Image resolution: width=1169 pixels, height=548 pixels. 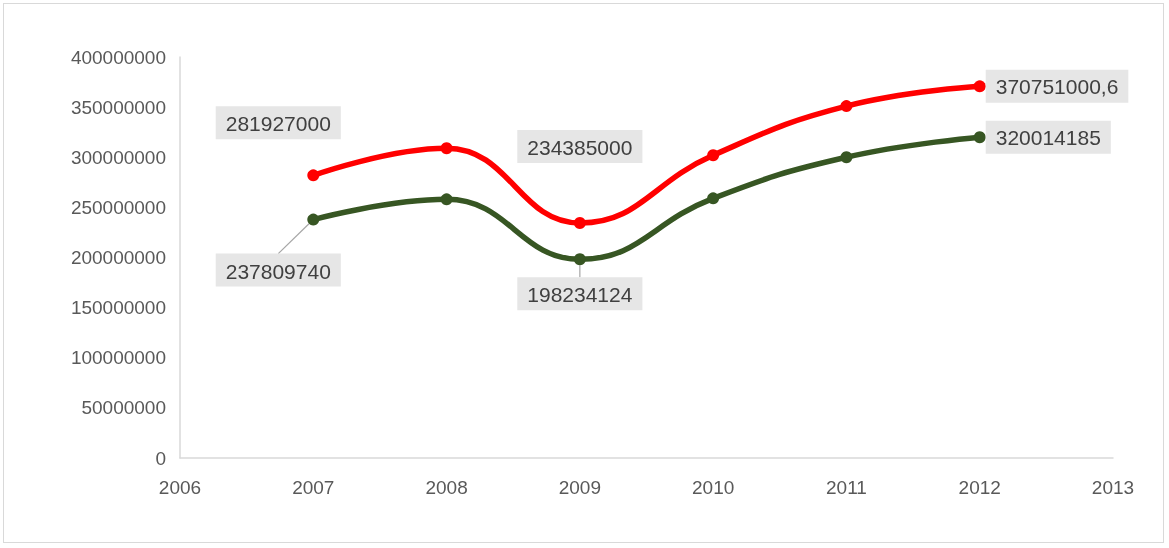 I want to click on x-tick-label: 2009, so click(x=579, y=487).